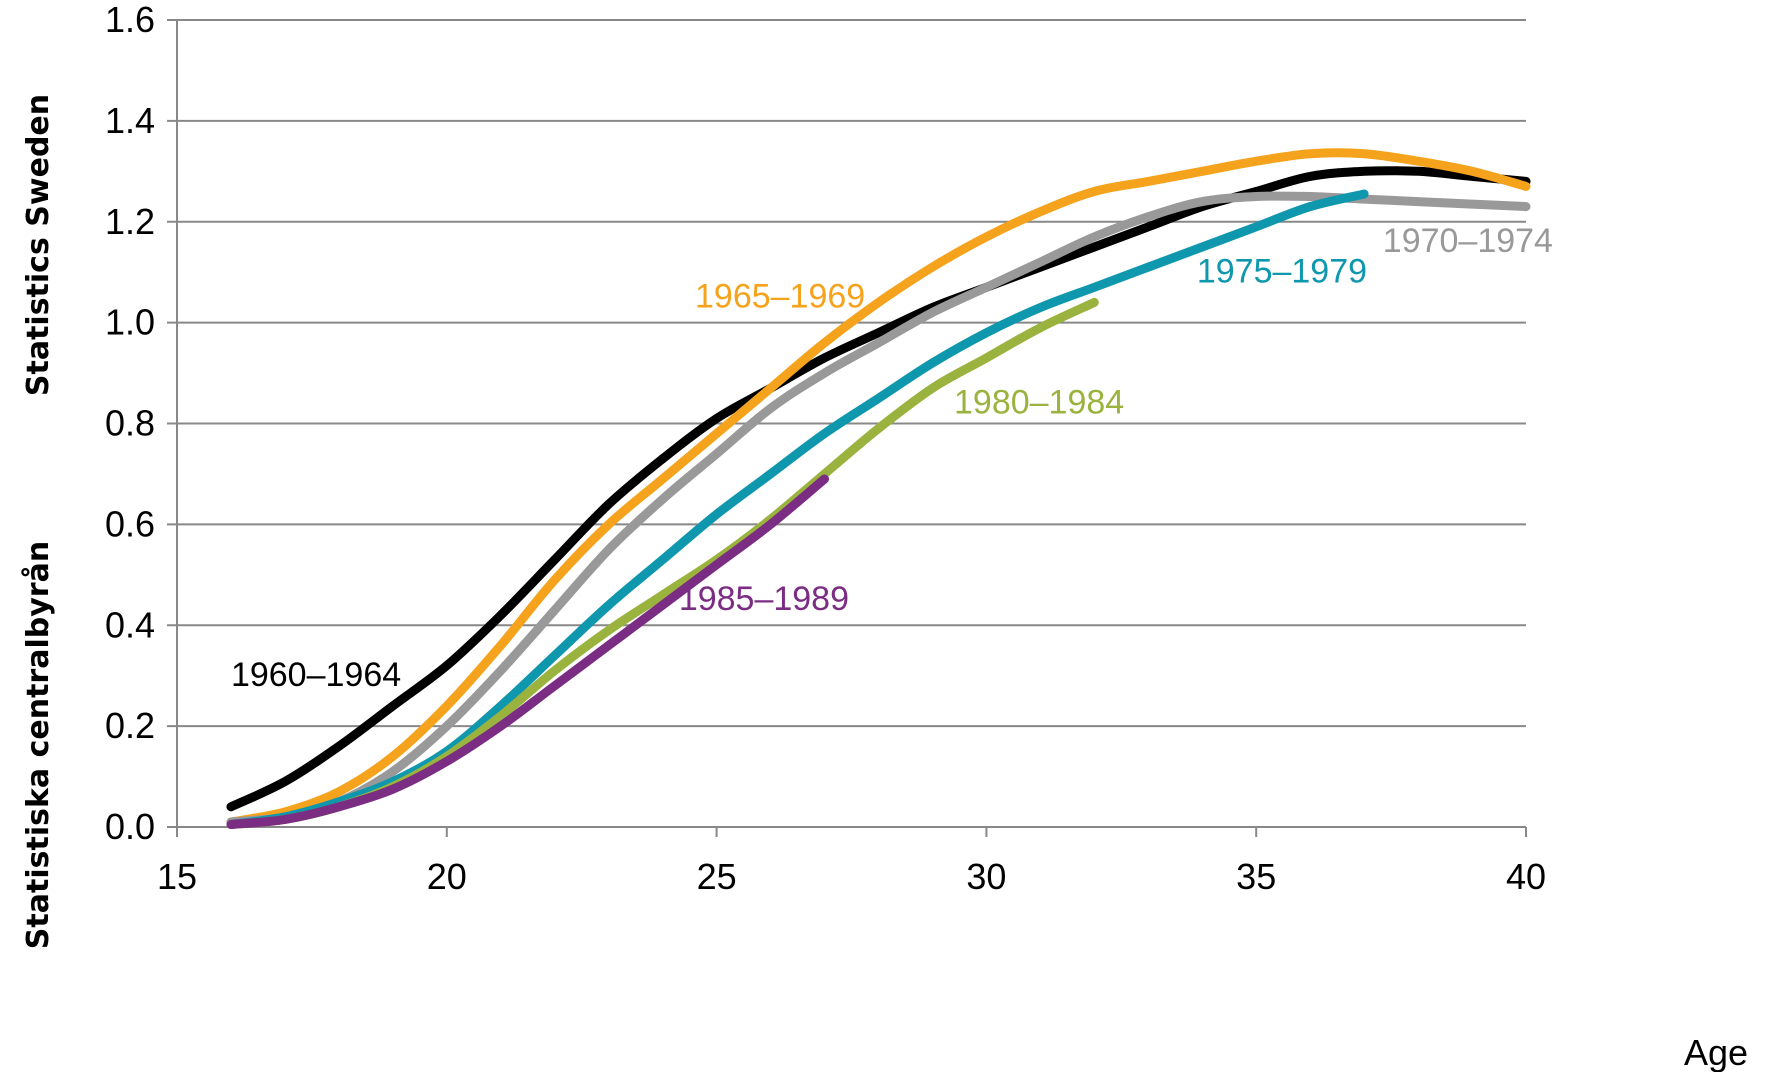 Image resolution: width=1775 pixels, height=1072 pixels. What do you see at coordinates (527, 651) in the screenshot?
I see `series-line-1985-1989` at bounding box center [527, 651].